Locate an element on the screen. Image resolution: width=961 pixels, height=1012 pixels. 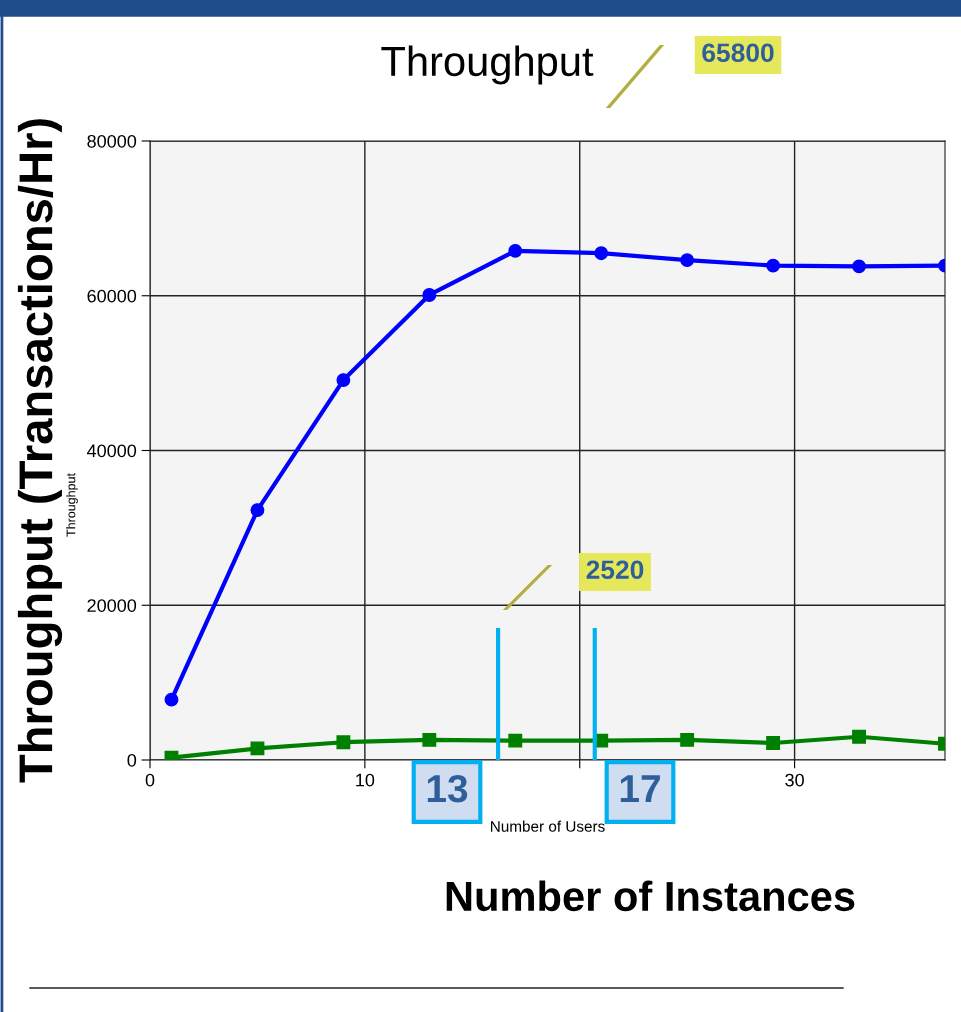
text: Number of Instances is located at coordinates (650, 896).